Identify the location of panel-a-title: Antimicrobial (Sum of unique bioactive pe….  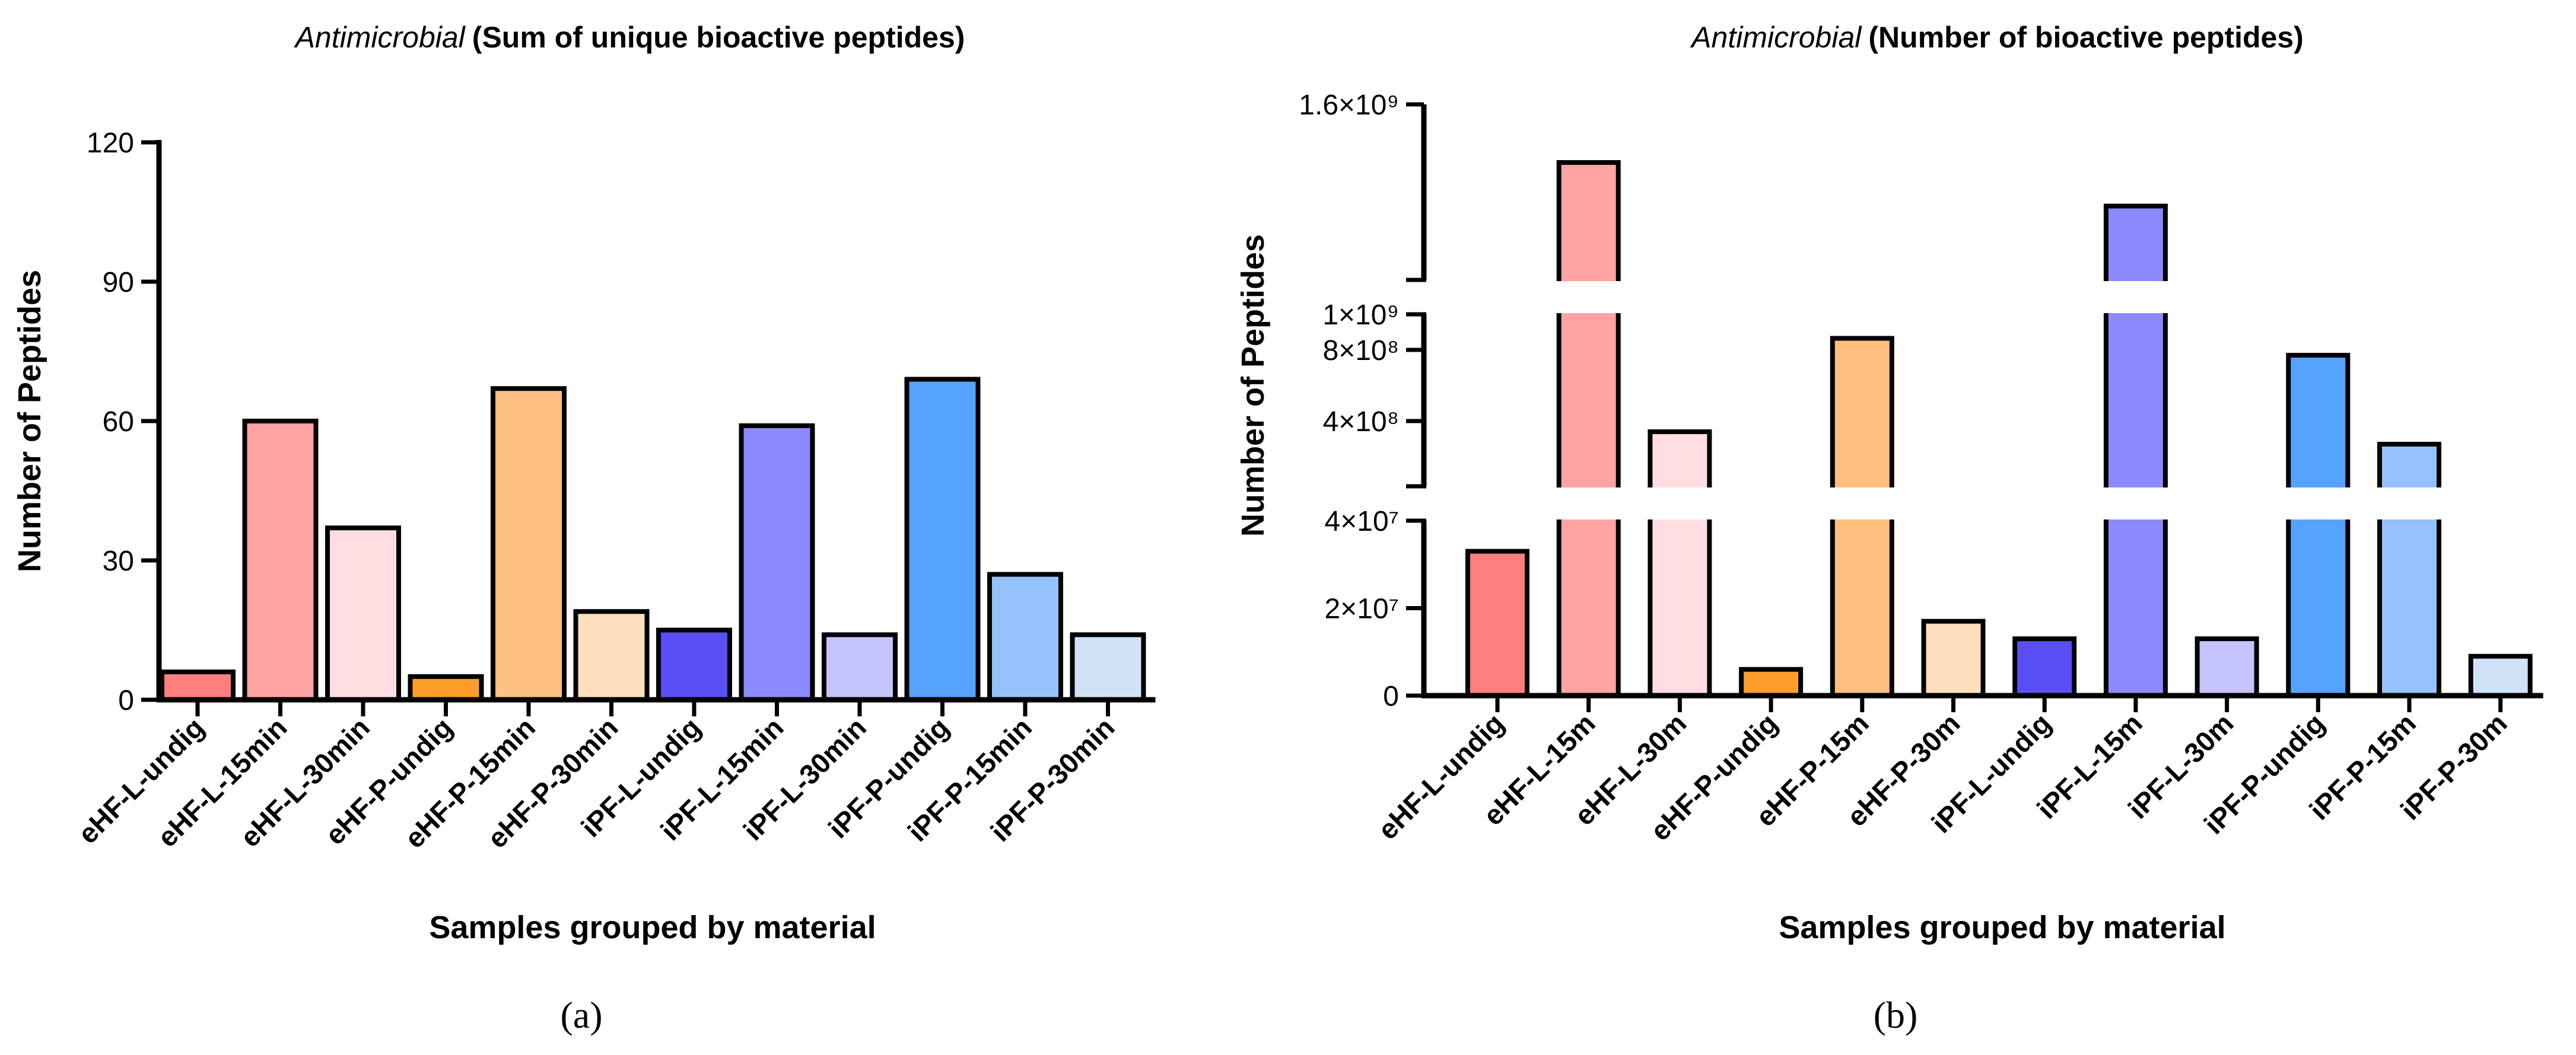
(629, 37).